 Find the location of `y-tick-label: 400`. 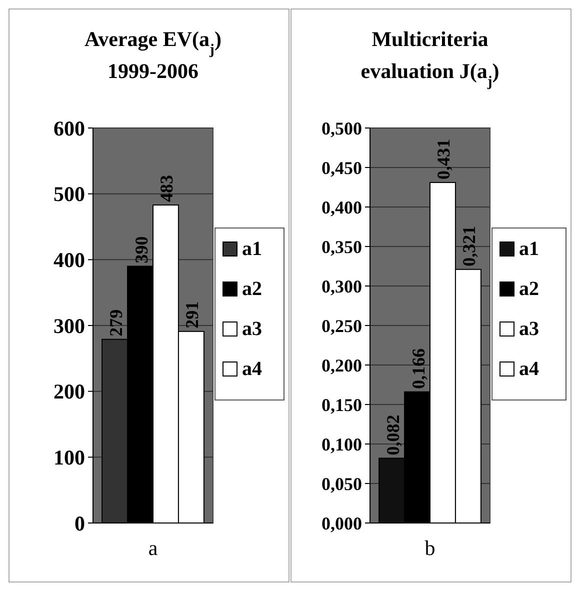

y-tick-label: 400 is located at coordinates (69, 260).